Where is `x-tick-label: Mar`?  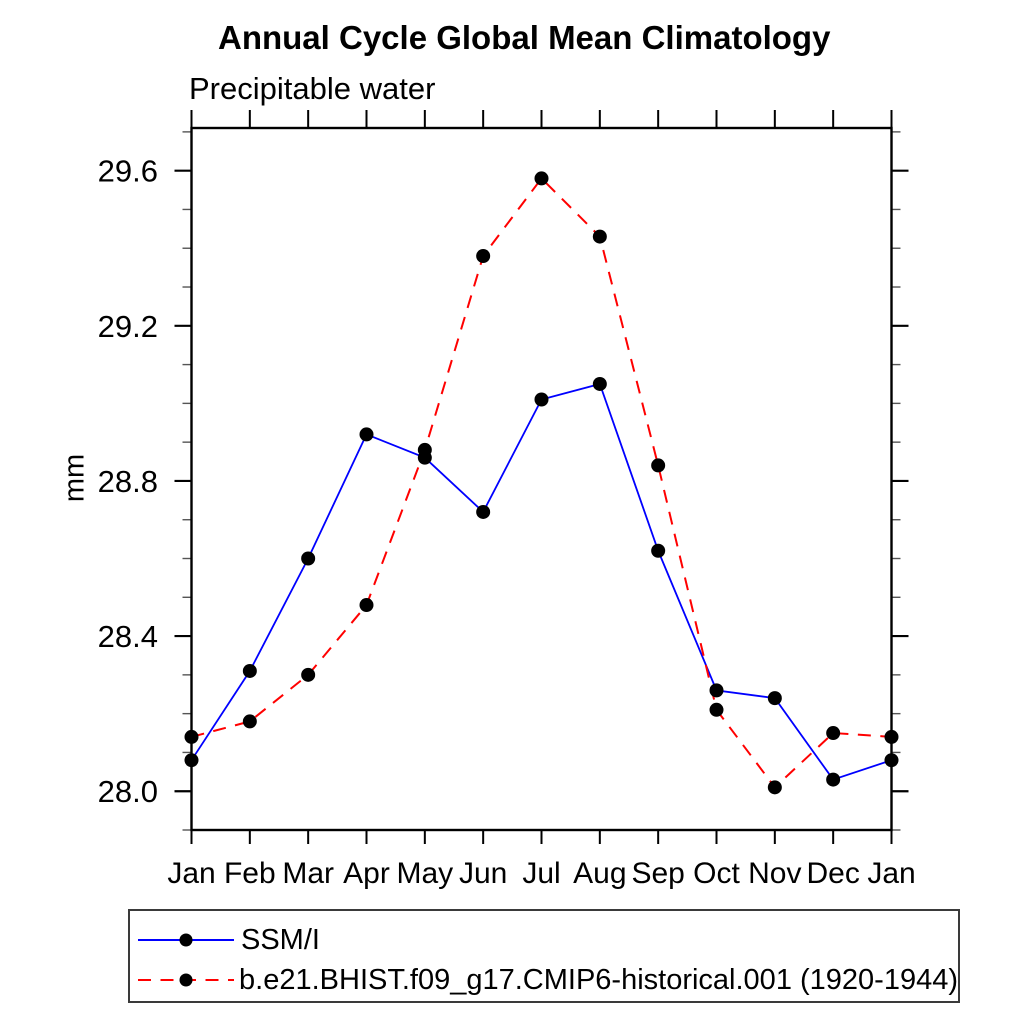 x-tick-label: Mar is located at coordinates (308, 873).